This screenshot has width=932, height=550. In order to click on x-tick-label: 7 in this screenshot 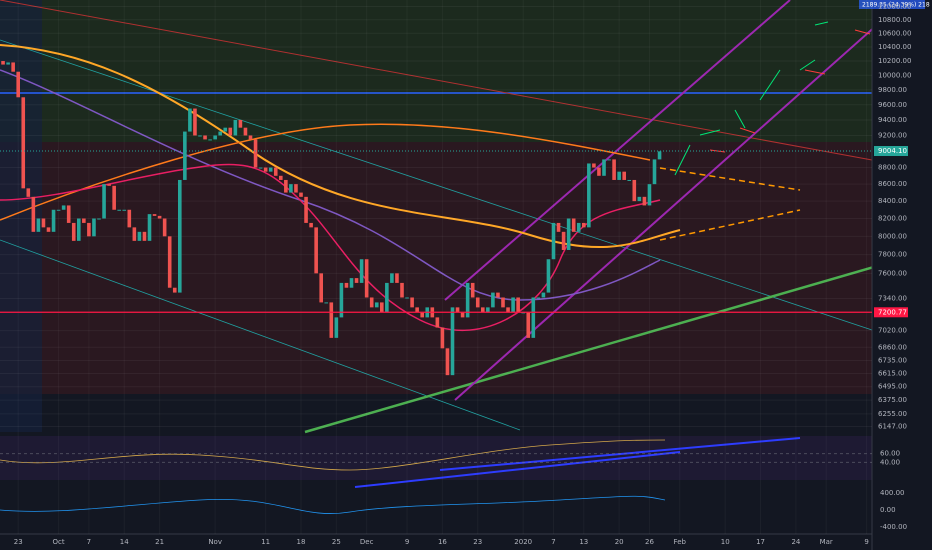, I will do `click(89, 542)`.